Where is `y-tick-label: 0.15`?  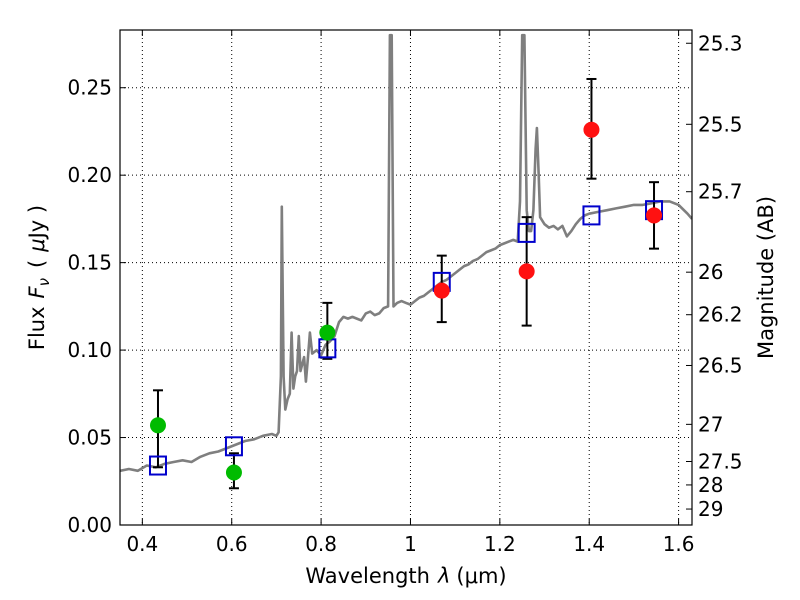 y-tick-label: 0.15 is located at coordinates (89, 263).